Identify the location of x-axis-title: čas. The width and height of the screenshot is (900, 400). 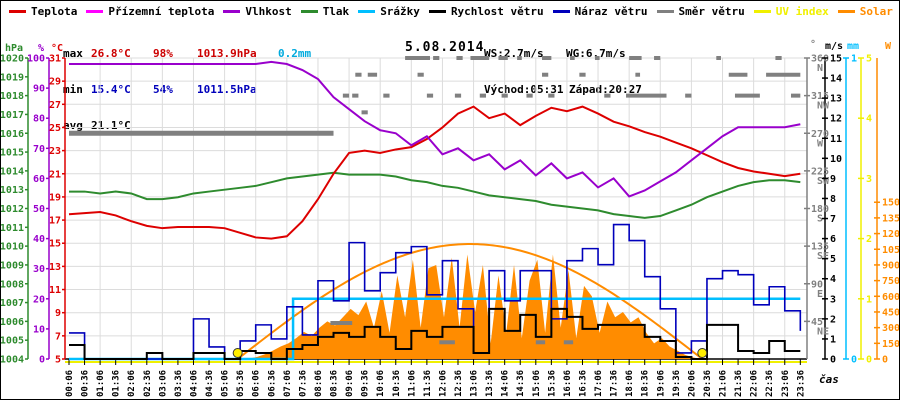
(829, 379).